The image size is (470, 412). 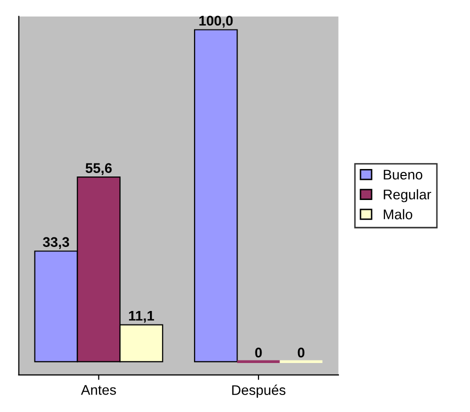 What do you see at coordinates (408, 195) in the screenshot?
I see `legend-label: Regular` at bounding box center [408, 195].